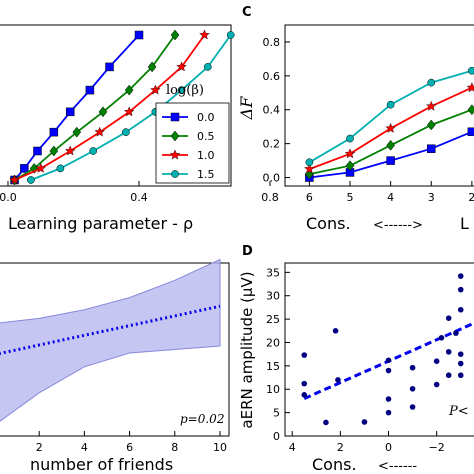  What do you see at coordinates (273, 366) in the screenshot?
I see `tick-label: 15` at bounding box center [273, 366].